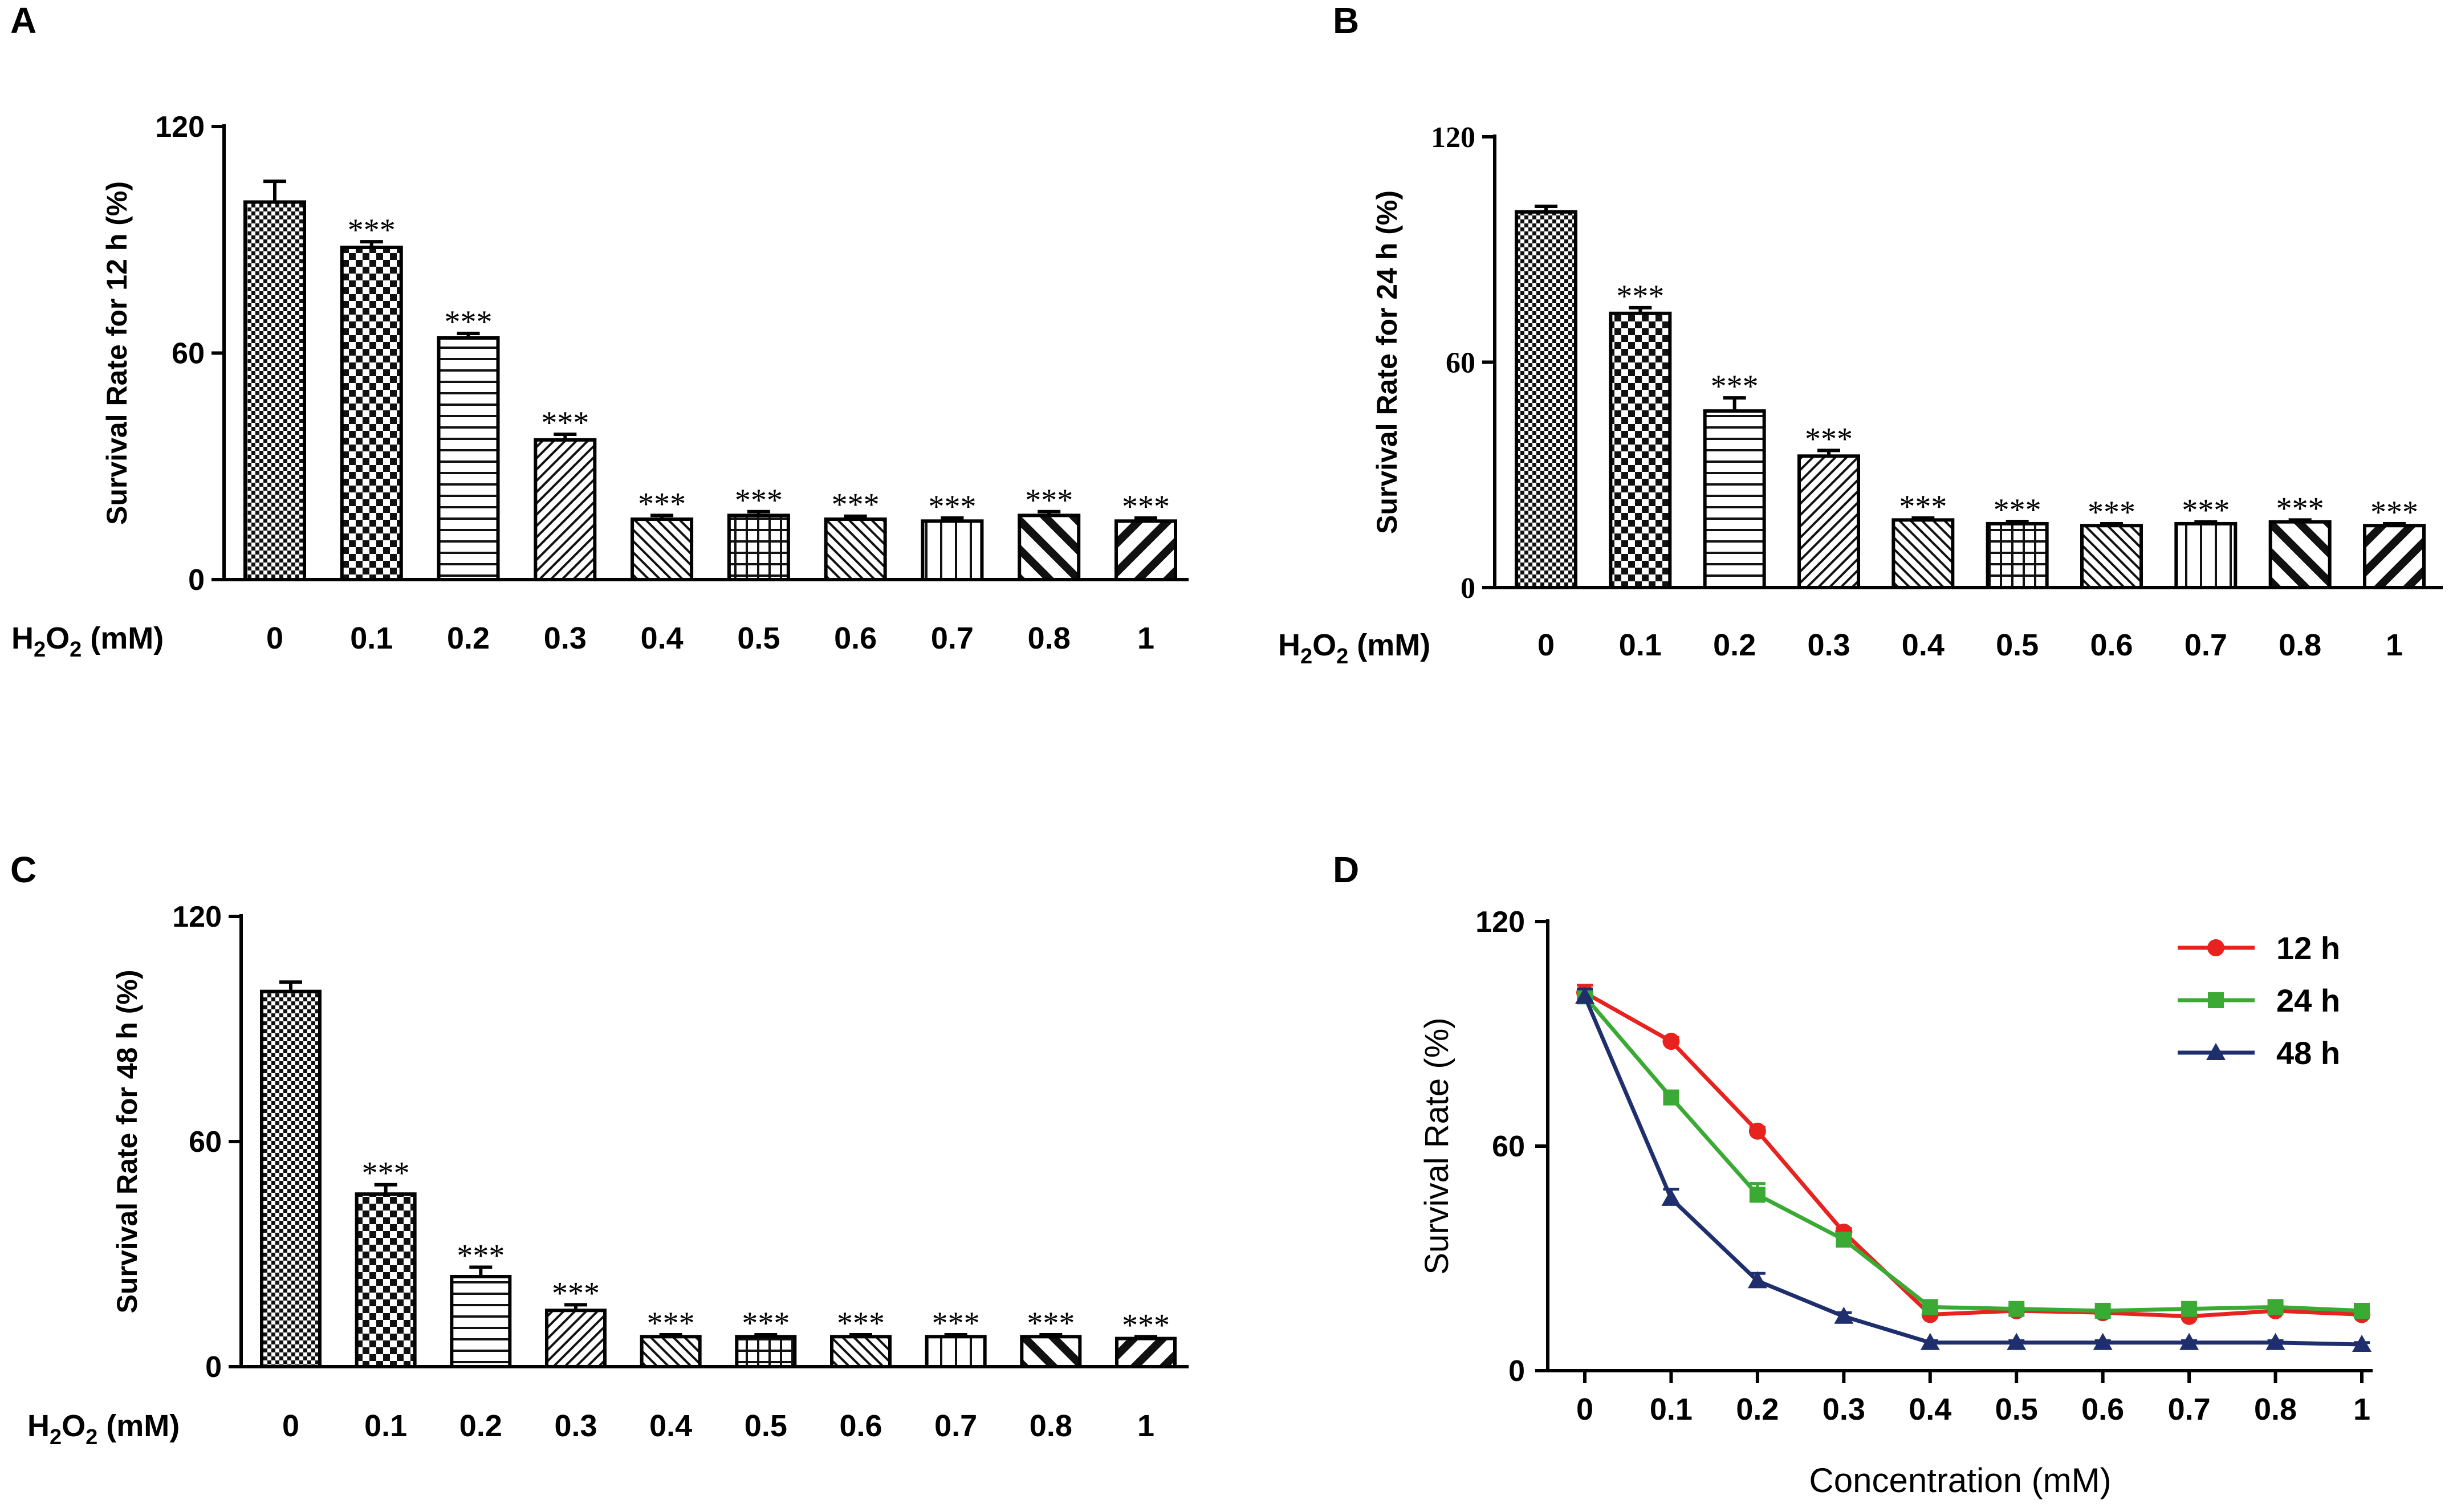  I want to click on legend-item-48h: 48 h, so click(2259, 1053).